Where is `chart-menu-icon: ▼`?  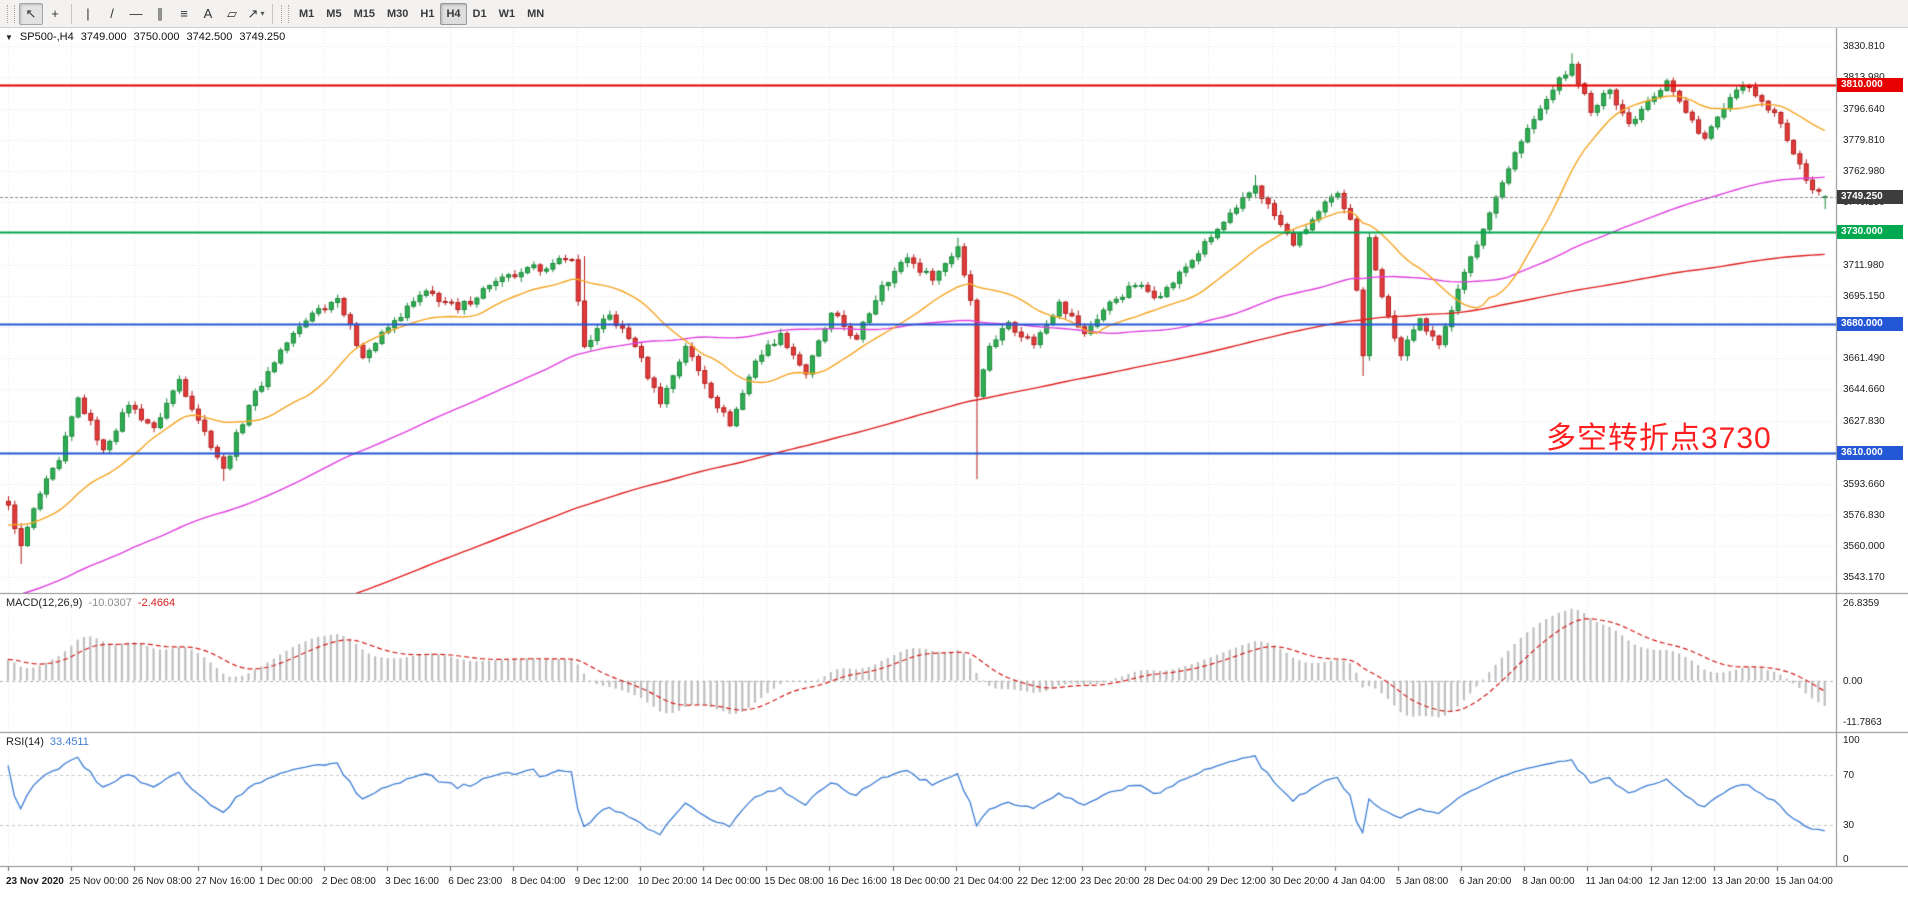 chart-menu-icon: ▼ is located at coordinates (9, 37).